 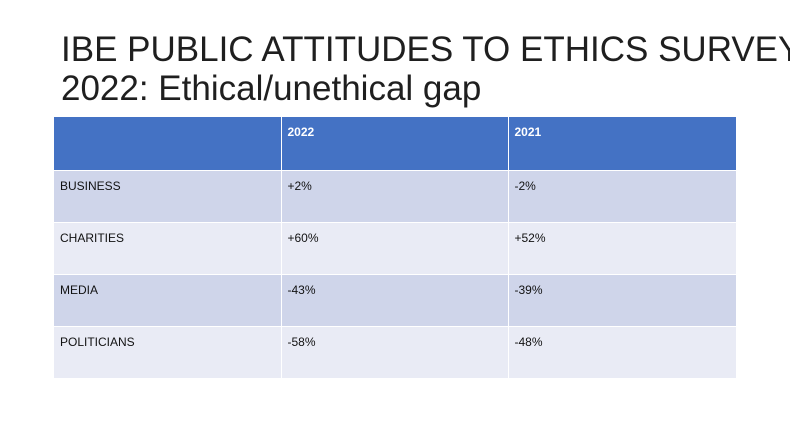 What do you see at coordinates (168, 248) in the screenshot?
I see `row-label: CHARITIES` at bounding box center [168, 248].